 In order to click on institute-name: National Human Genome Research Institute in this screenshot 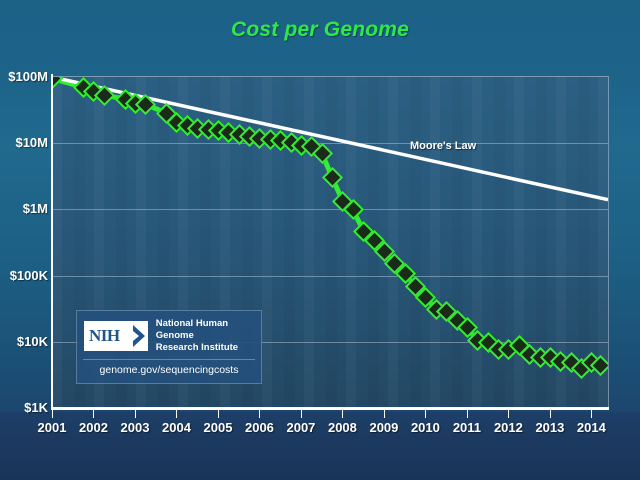, I will do `click(208, 336)`.